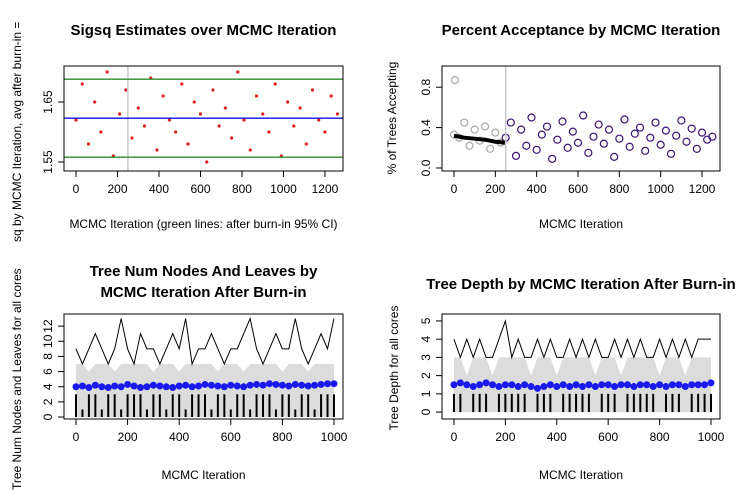 Image resolution: width=754 pixels, height=502 pixels. I want to click on y-tick-label: 0, so click(48, 416).